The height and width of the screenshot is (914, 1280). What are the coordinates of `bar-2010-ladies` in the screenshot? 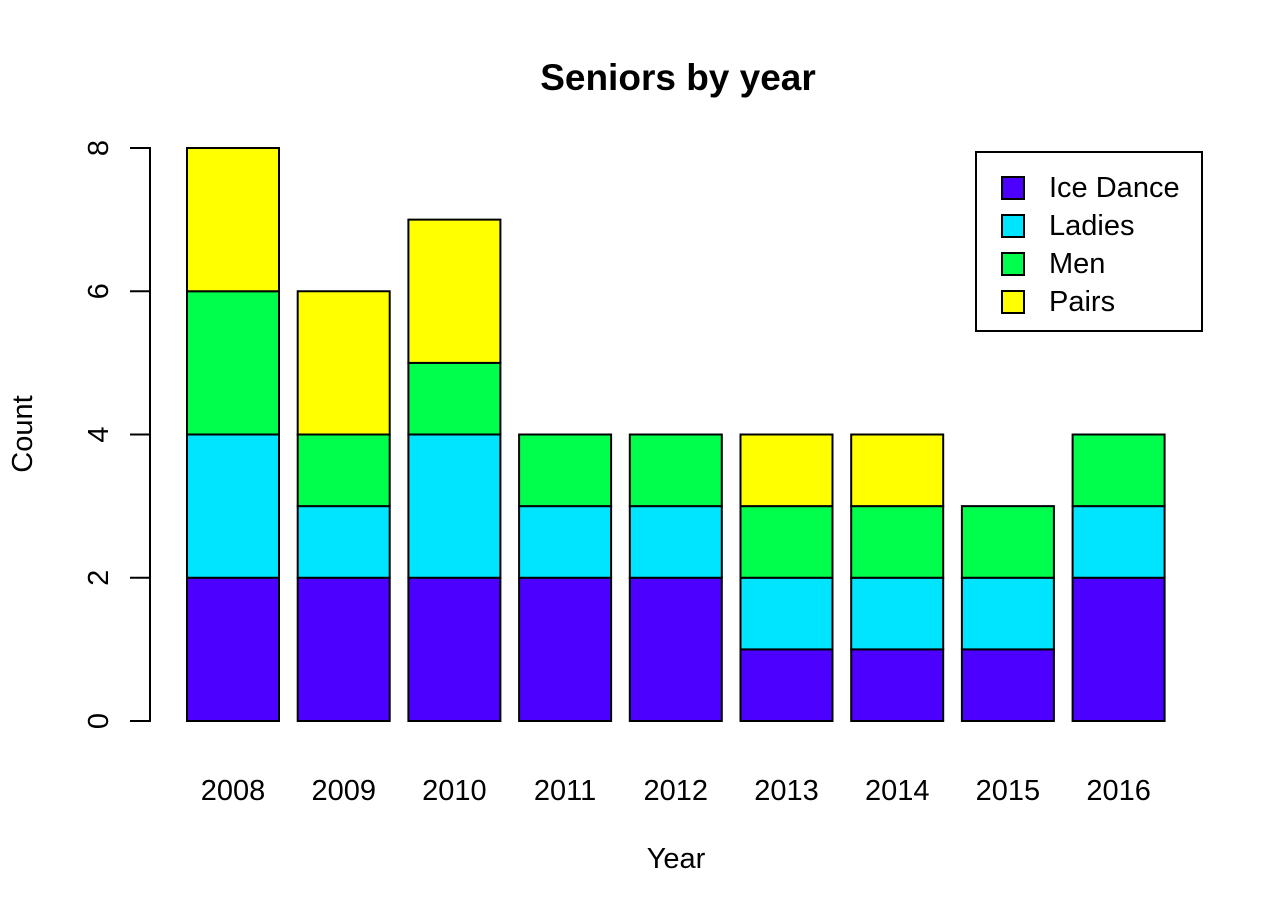 It's located at (454, 506).